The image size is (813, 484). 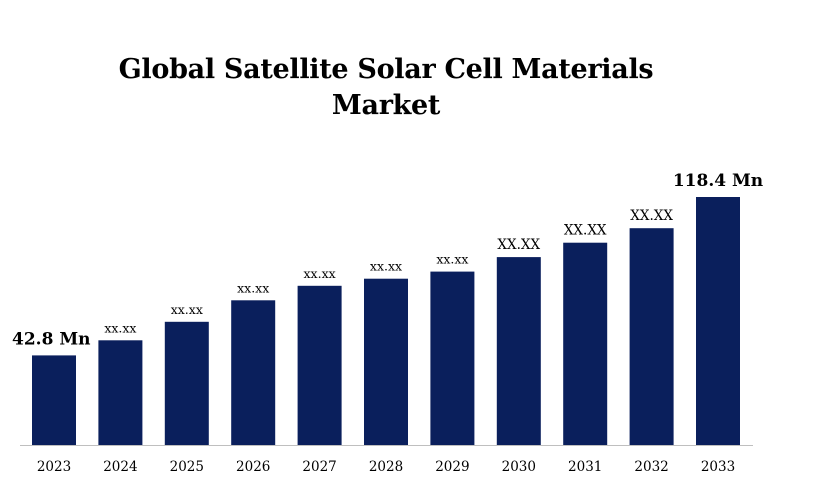 What do you see at coordinates (120, 467) in the screenshot?
I see `x-tick-label-2024: 2024` at bounding box center [120, 467].